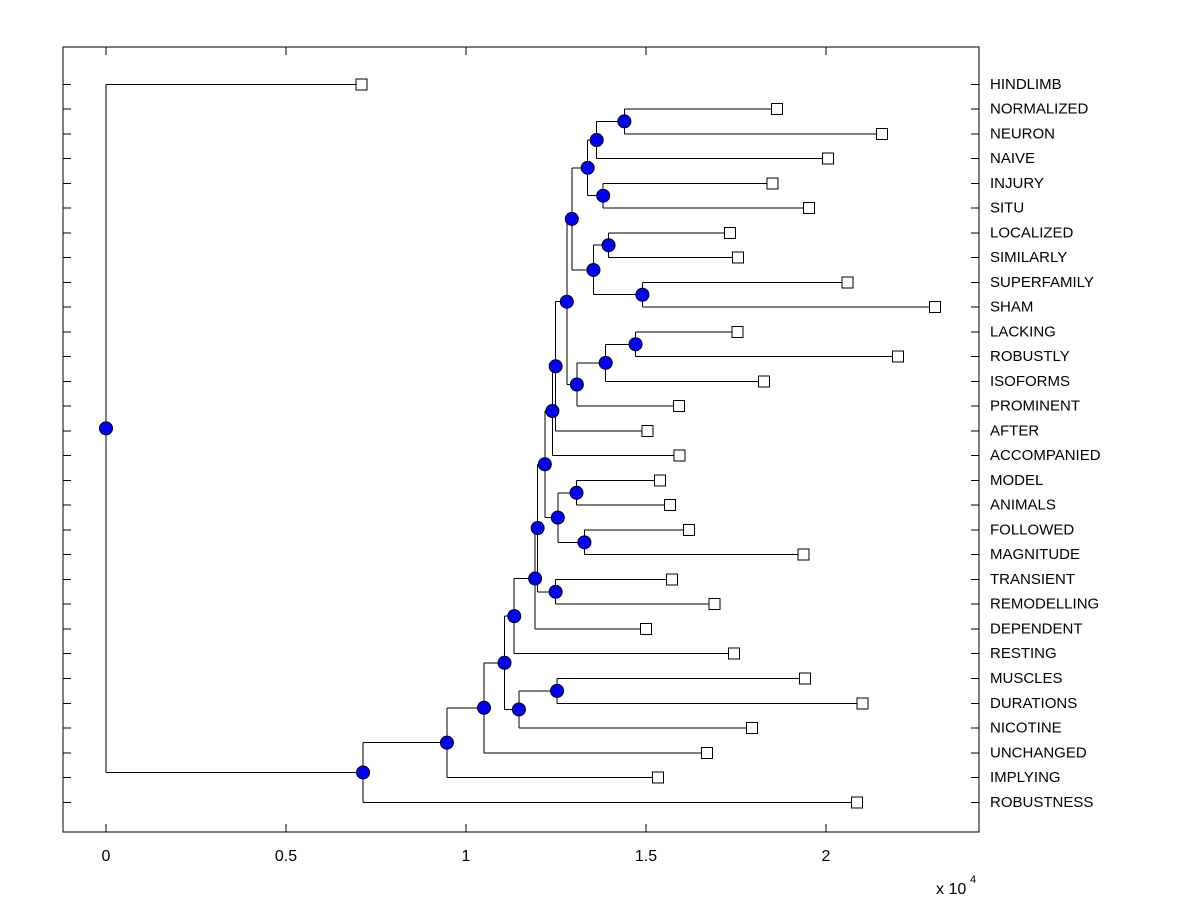 The image size is (1200, 900). What do you see at coordinates (1044, 604) in the screenshot?
I see `leaf-label: REMODELLING` at bounding box center [1044, 604].